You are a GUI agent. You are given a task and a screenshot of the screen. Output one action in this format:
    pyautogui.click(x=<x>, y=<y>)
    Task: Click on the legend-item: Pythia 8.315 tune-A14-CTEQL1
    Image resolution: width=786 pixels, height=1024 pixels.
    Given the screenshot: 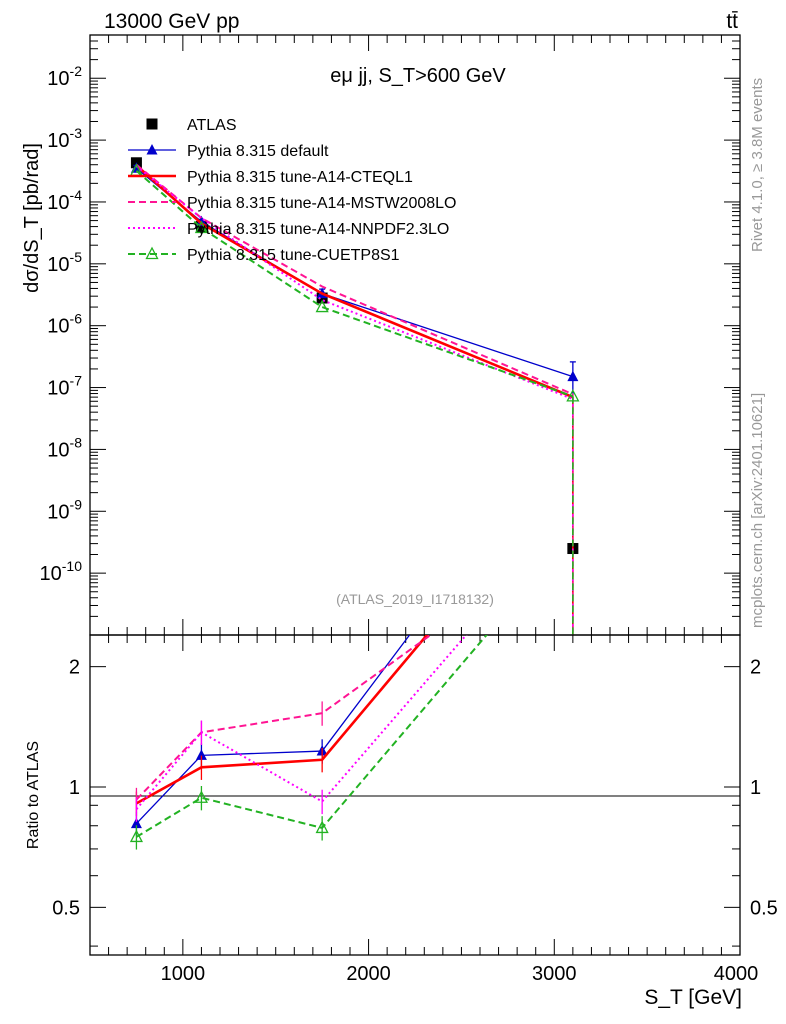 What is the action you would take?
    pyautogui.click(x=270, y=177)
    